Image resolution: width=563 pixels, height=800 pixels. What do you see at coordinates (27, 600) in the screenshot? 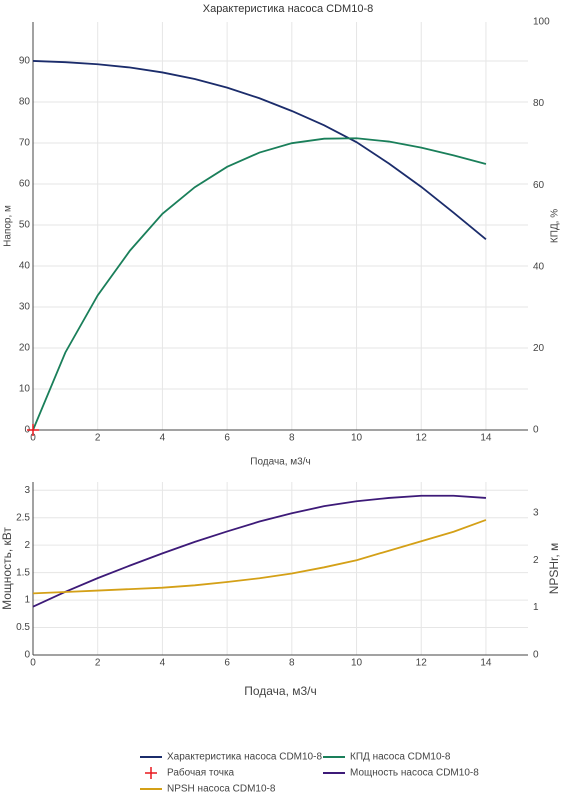
I see `y-tick-label: 1` at bounding box center [27, 600].